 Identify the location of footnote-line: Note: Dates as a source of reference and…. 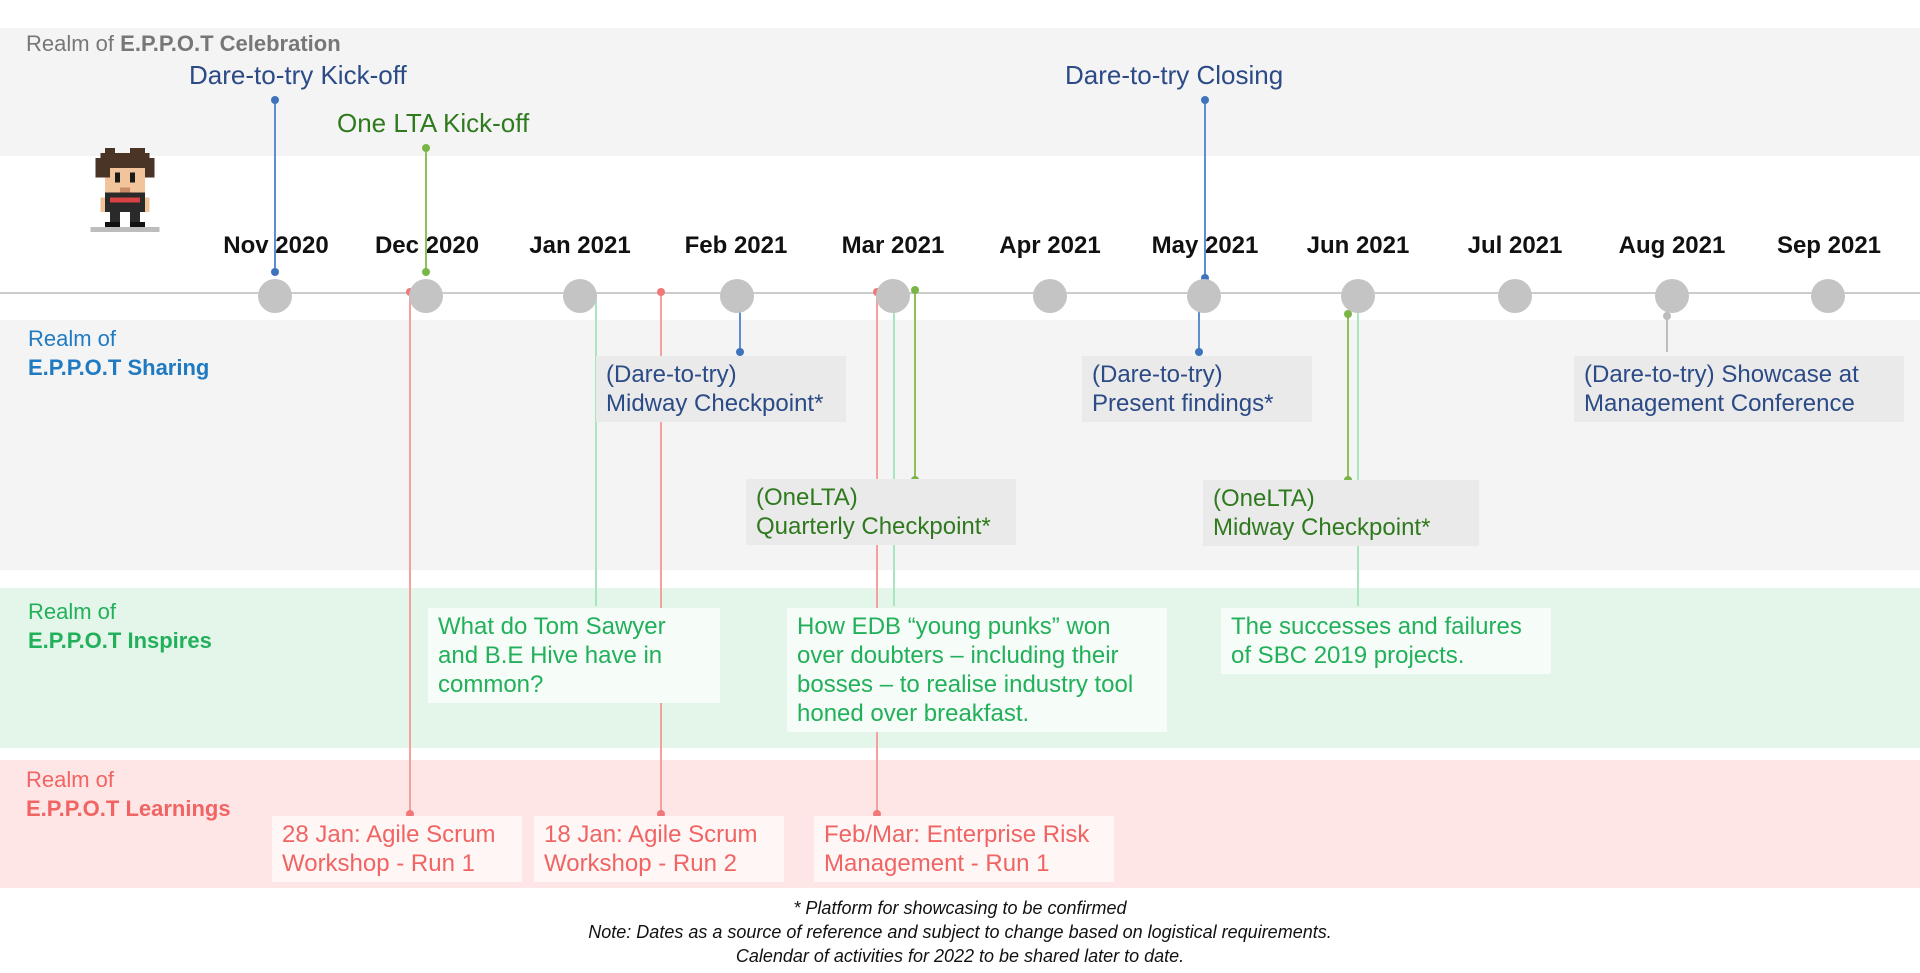
(960, 932).